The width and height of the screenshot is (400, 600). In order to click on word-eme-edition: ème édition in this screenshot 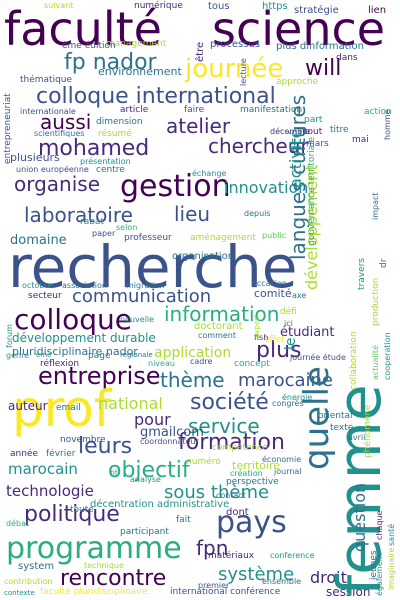, I will do `click(89, 46)`.